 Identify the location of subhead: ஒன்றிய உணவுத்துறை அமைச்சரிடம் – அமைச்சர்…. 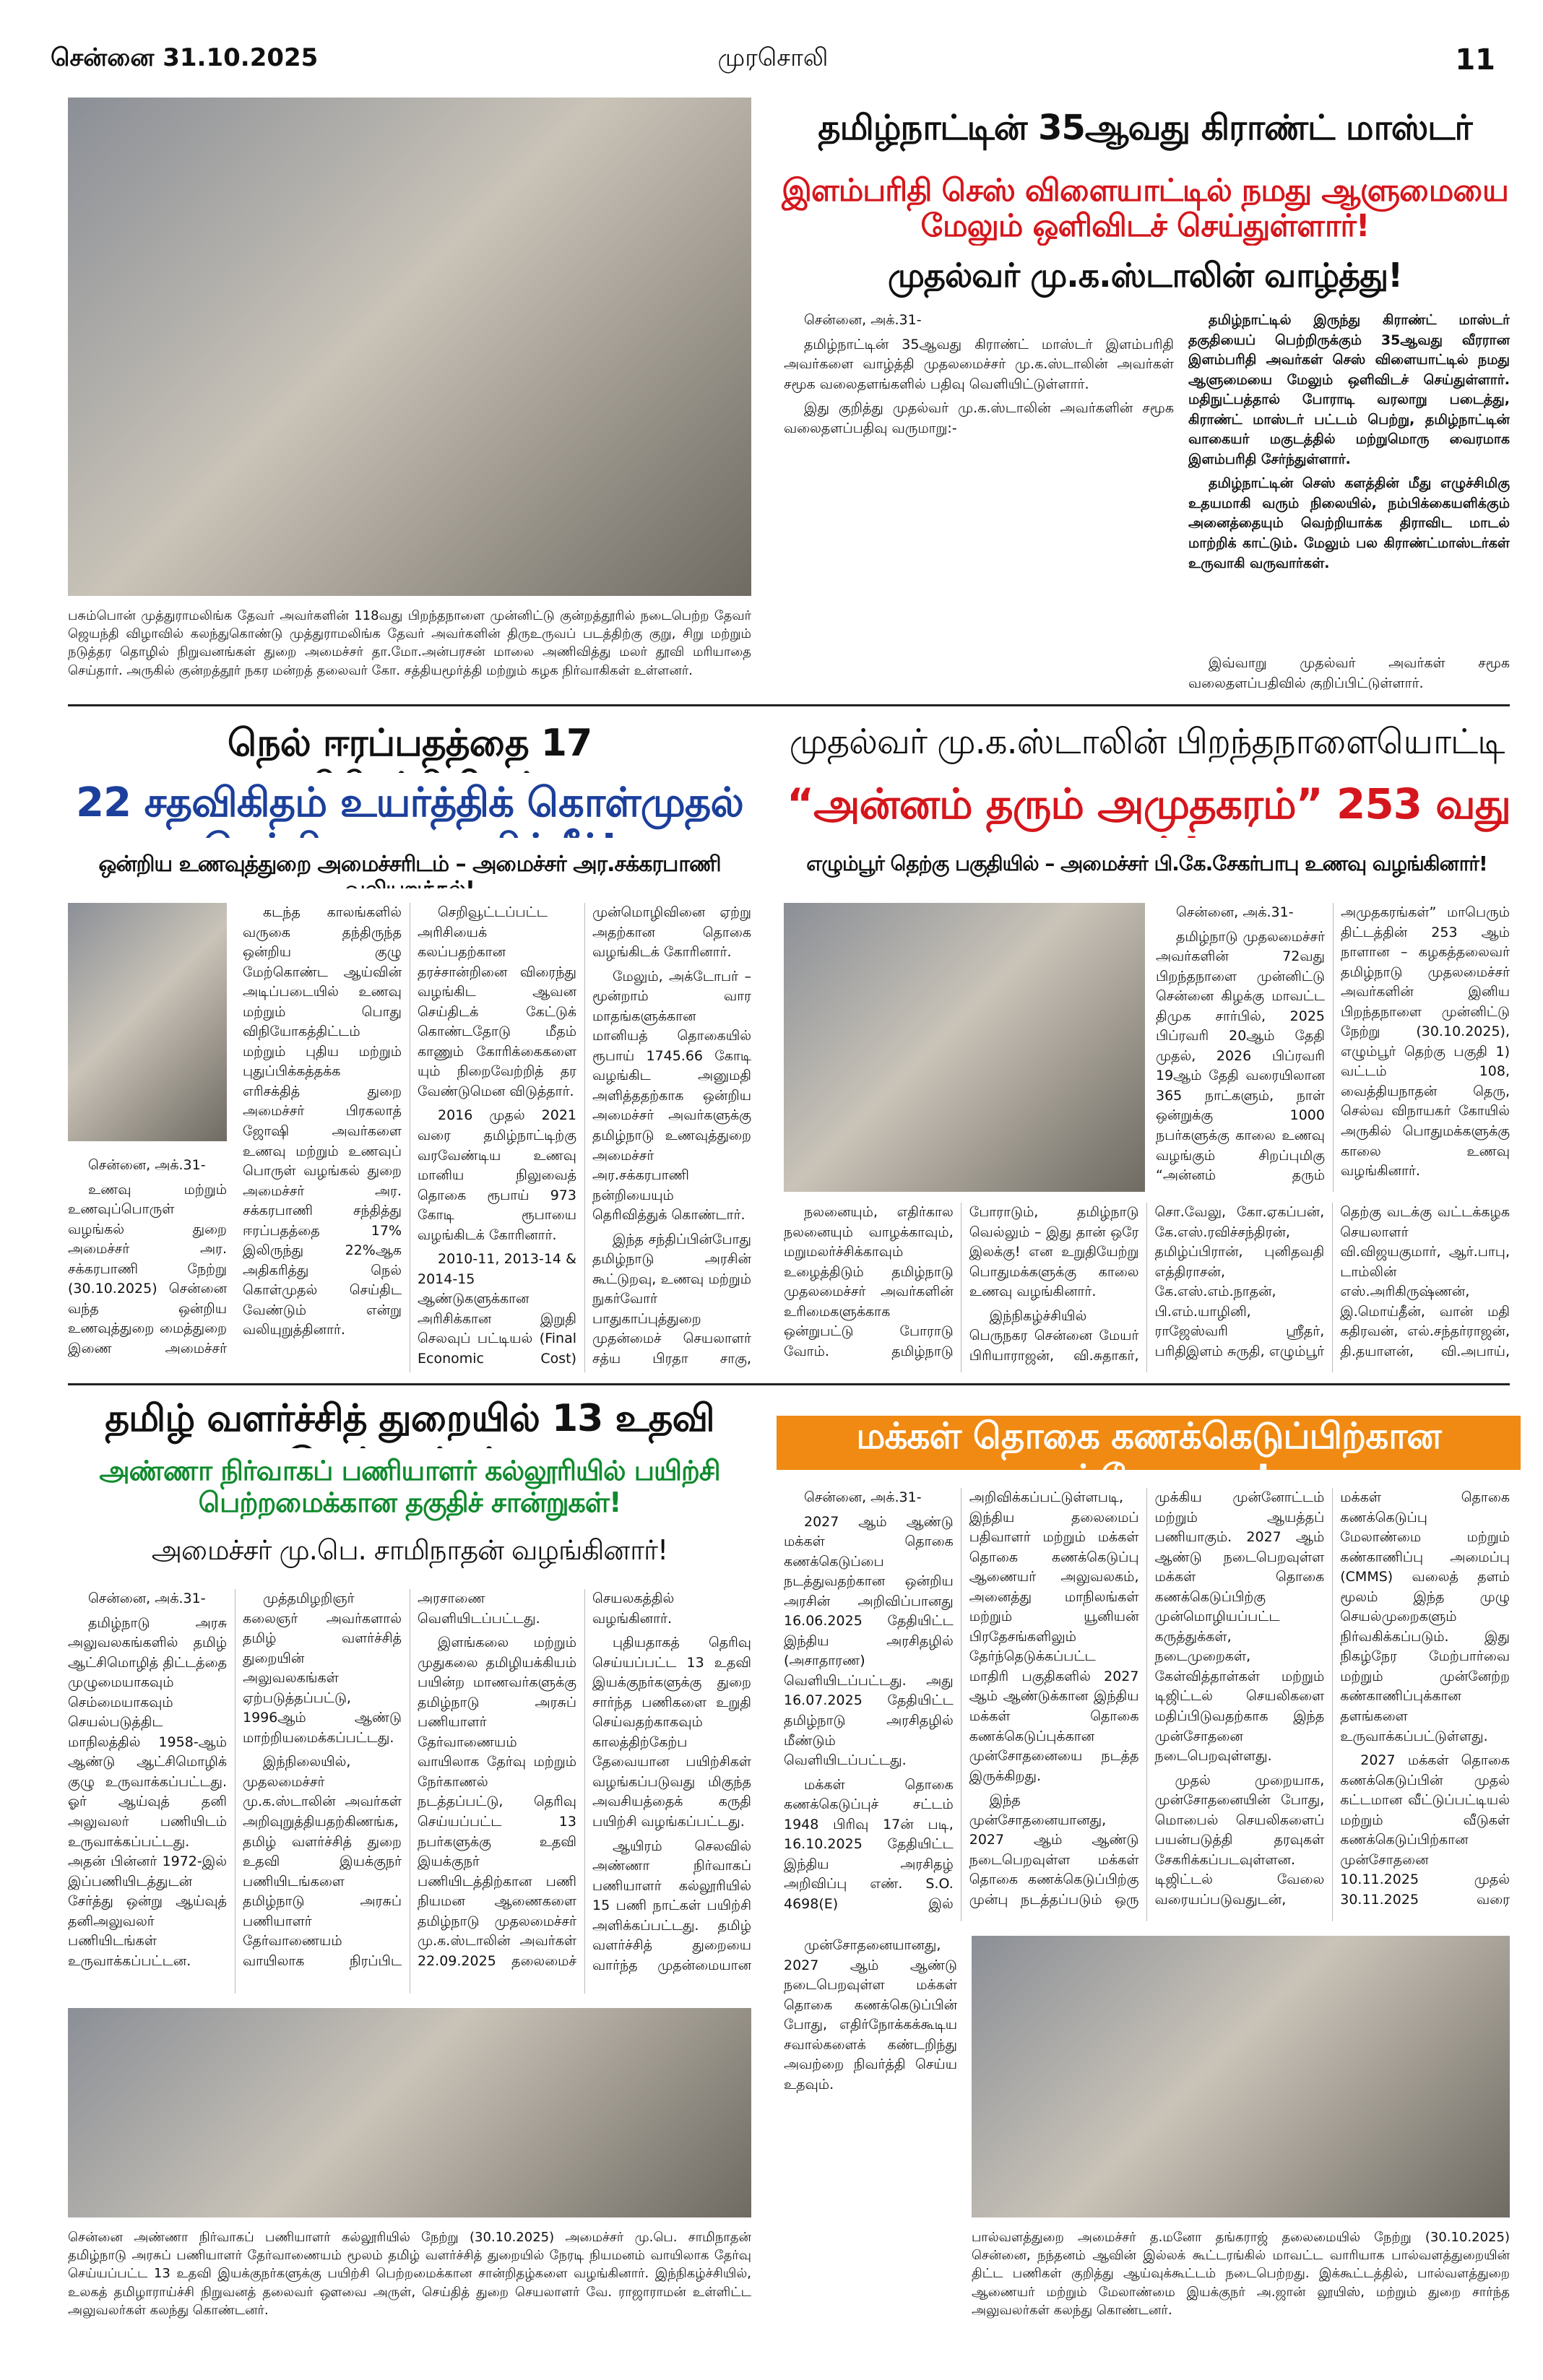
(409, 870).